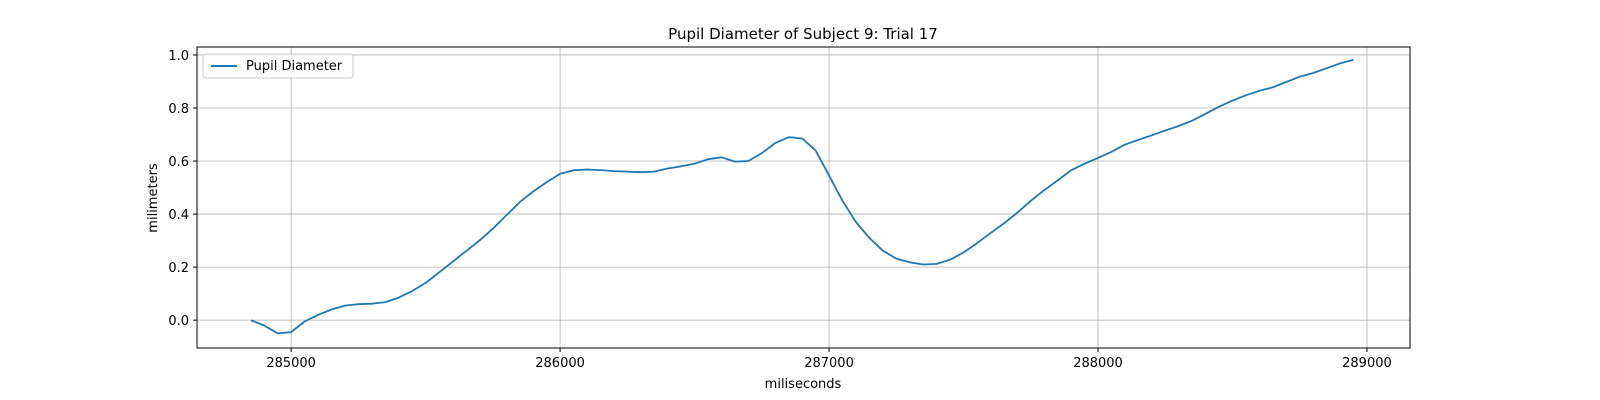  What do you see at coordinates (291, 363) in the screenshot?
I see `x-tick-label: 285000` at bounding box center [291, 363].